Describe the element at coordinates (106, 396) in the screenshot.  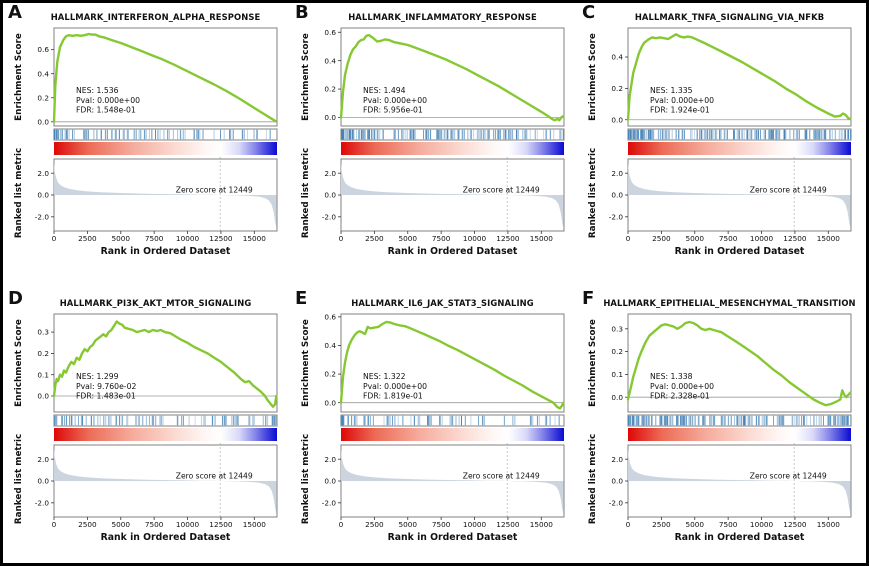
I see `stats-line: FDR: 1.483e-01` at that location.